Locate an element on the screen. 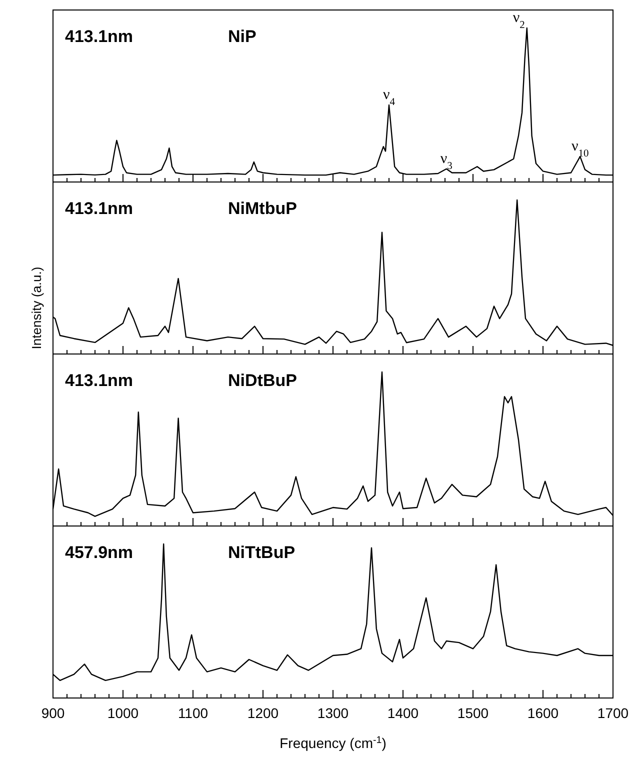 The width and height of the screenshot is (633, 757). x-tick-label: 1200 is located at coordinates (263, 713).